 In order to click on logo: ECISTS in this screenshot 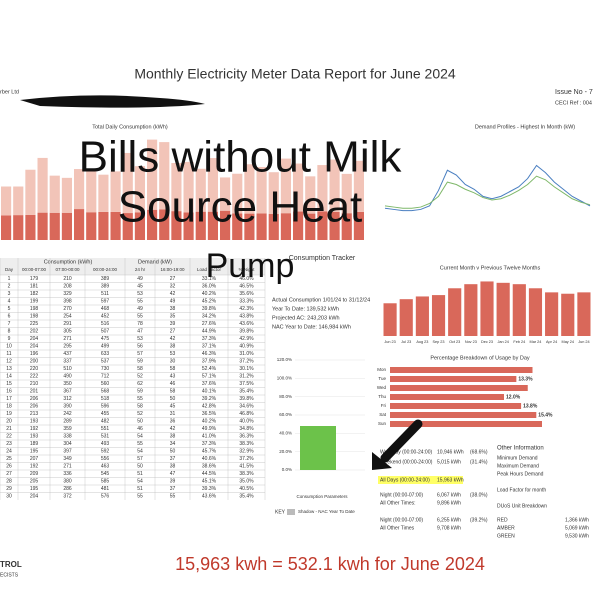, I will do `click(9, 575)`.